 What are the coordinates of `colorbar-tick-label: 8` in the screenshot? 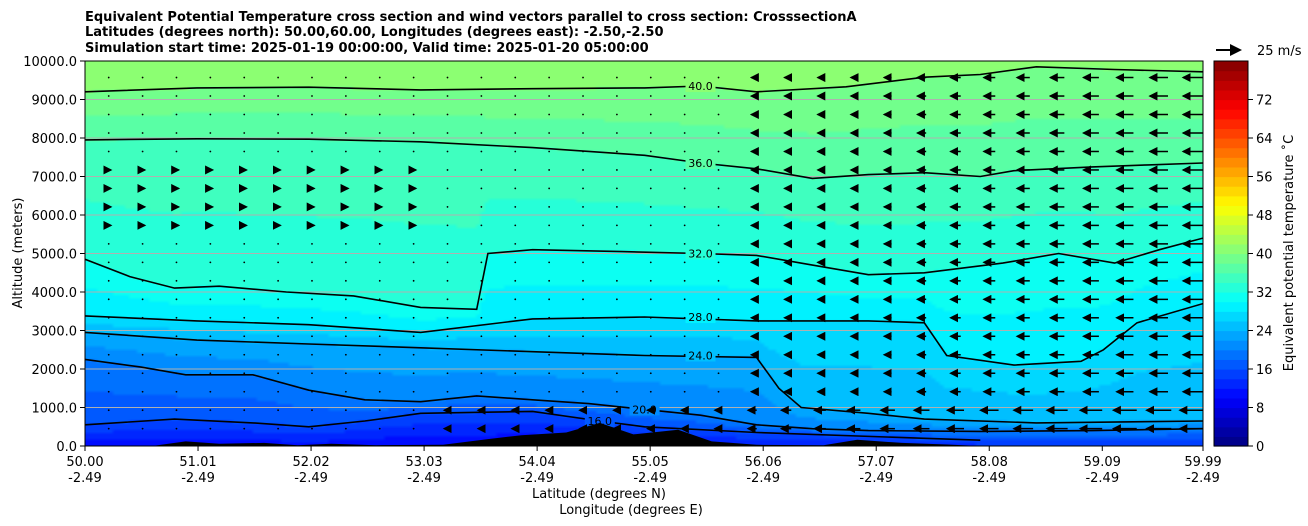 It's located at (1260, 409).